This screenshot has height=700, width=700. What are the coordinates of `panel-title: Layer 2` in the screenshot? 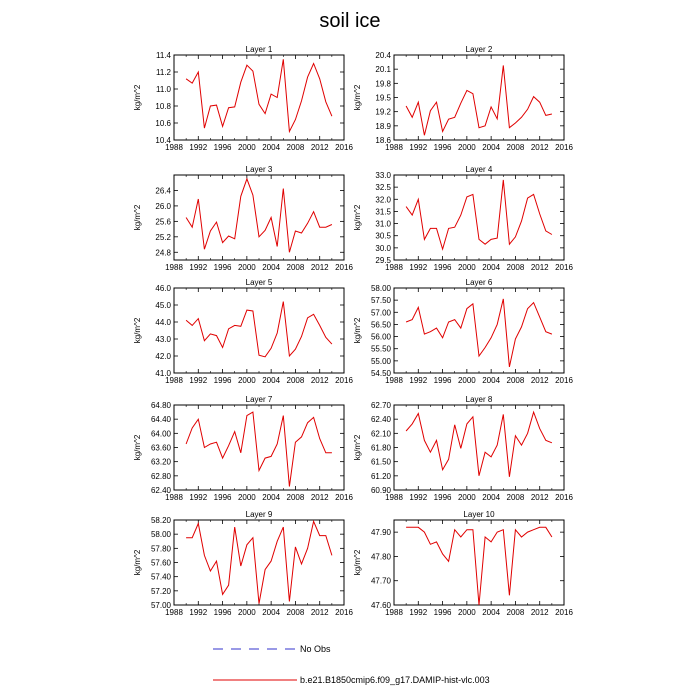 It's located at (479, 49).